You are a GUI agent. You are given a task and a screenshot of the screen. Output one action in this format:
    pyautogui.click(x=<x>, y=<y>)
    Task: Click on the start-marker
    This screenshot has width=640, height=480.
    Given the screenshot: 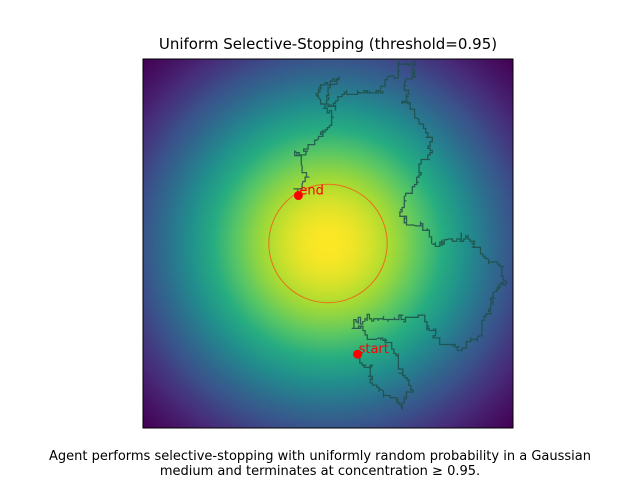 What is the action you would take?
    pyautogui.click(x=358, y=354)
    